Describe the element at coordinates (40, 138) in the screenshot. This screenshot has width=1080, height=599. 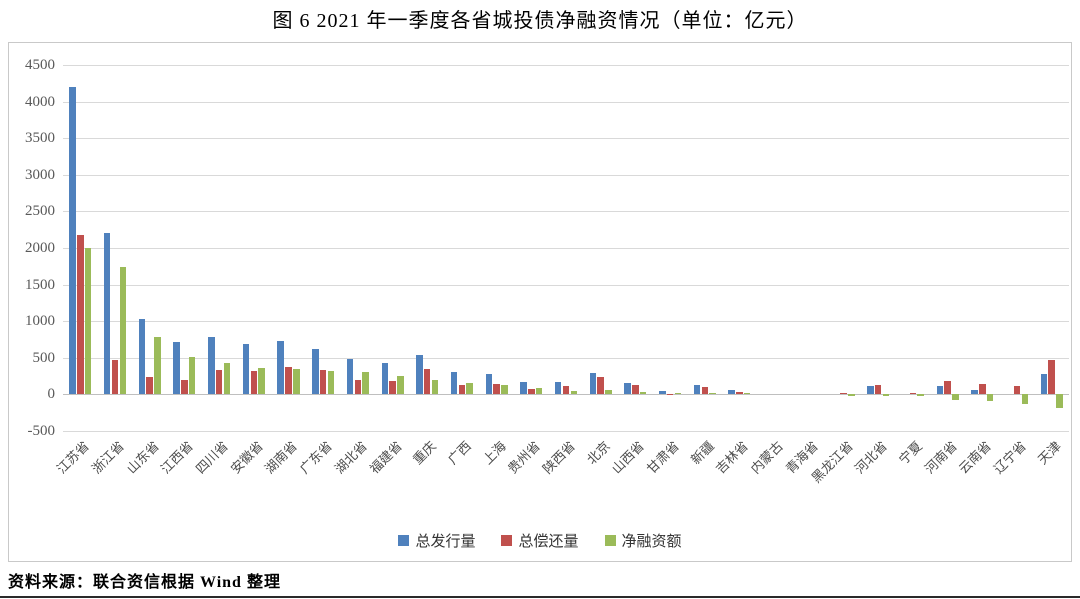
I see `y-axis-tick-label: 3500` at that location.